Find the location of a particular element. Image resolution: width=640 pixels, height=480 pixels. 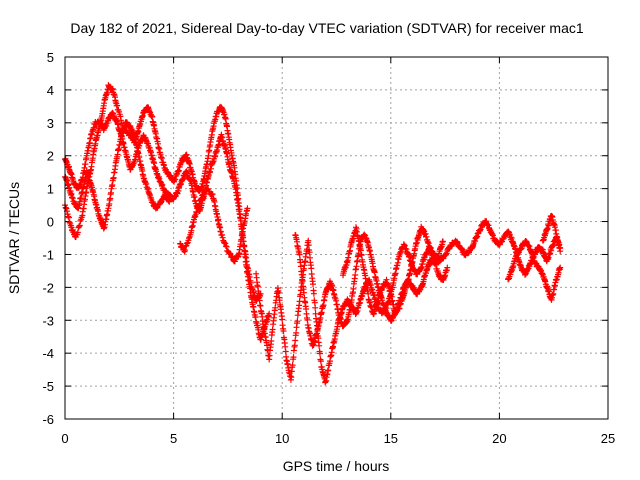

y-tick-labels: -6 -5 -4 -3 -2 -1 0 1 2 3 4 5 is located at coordinates (48, 238).